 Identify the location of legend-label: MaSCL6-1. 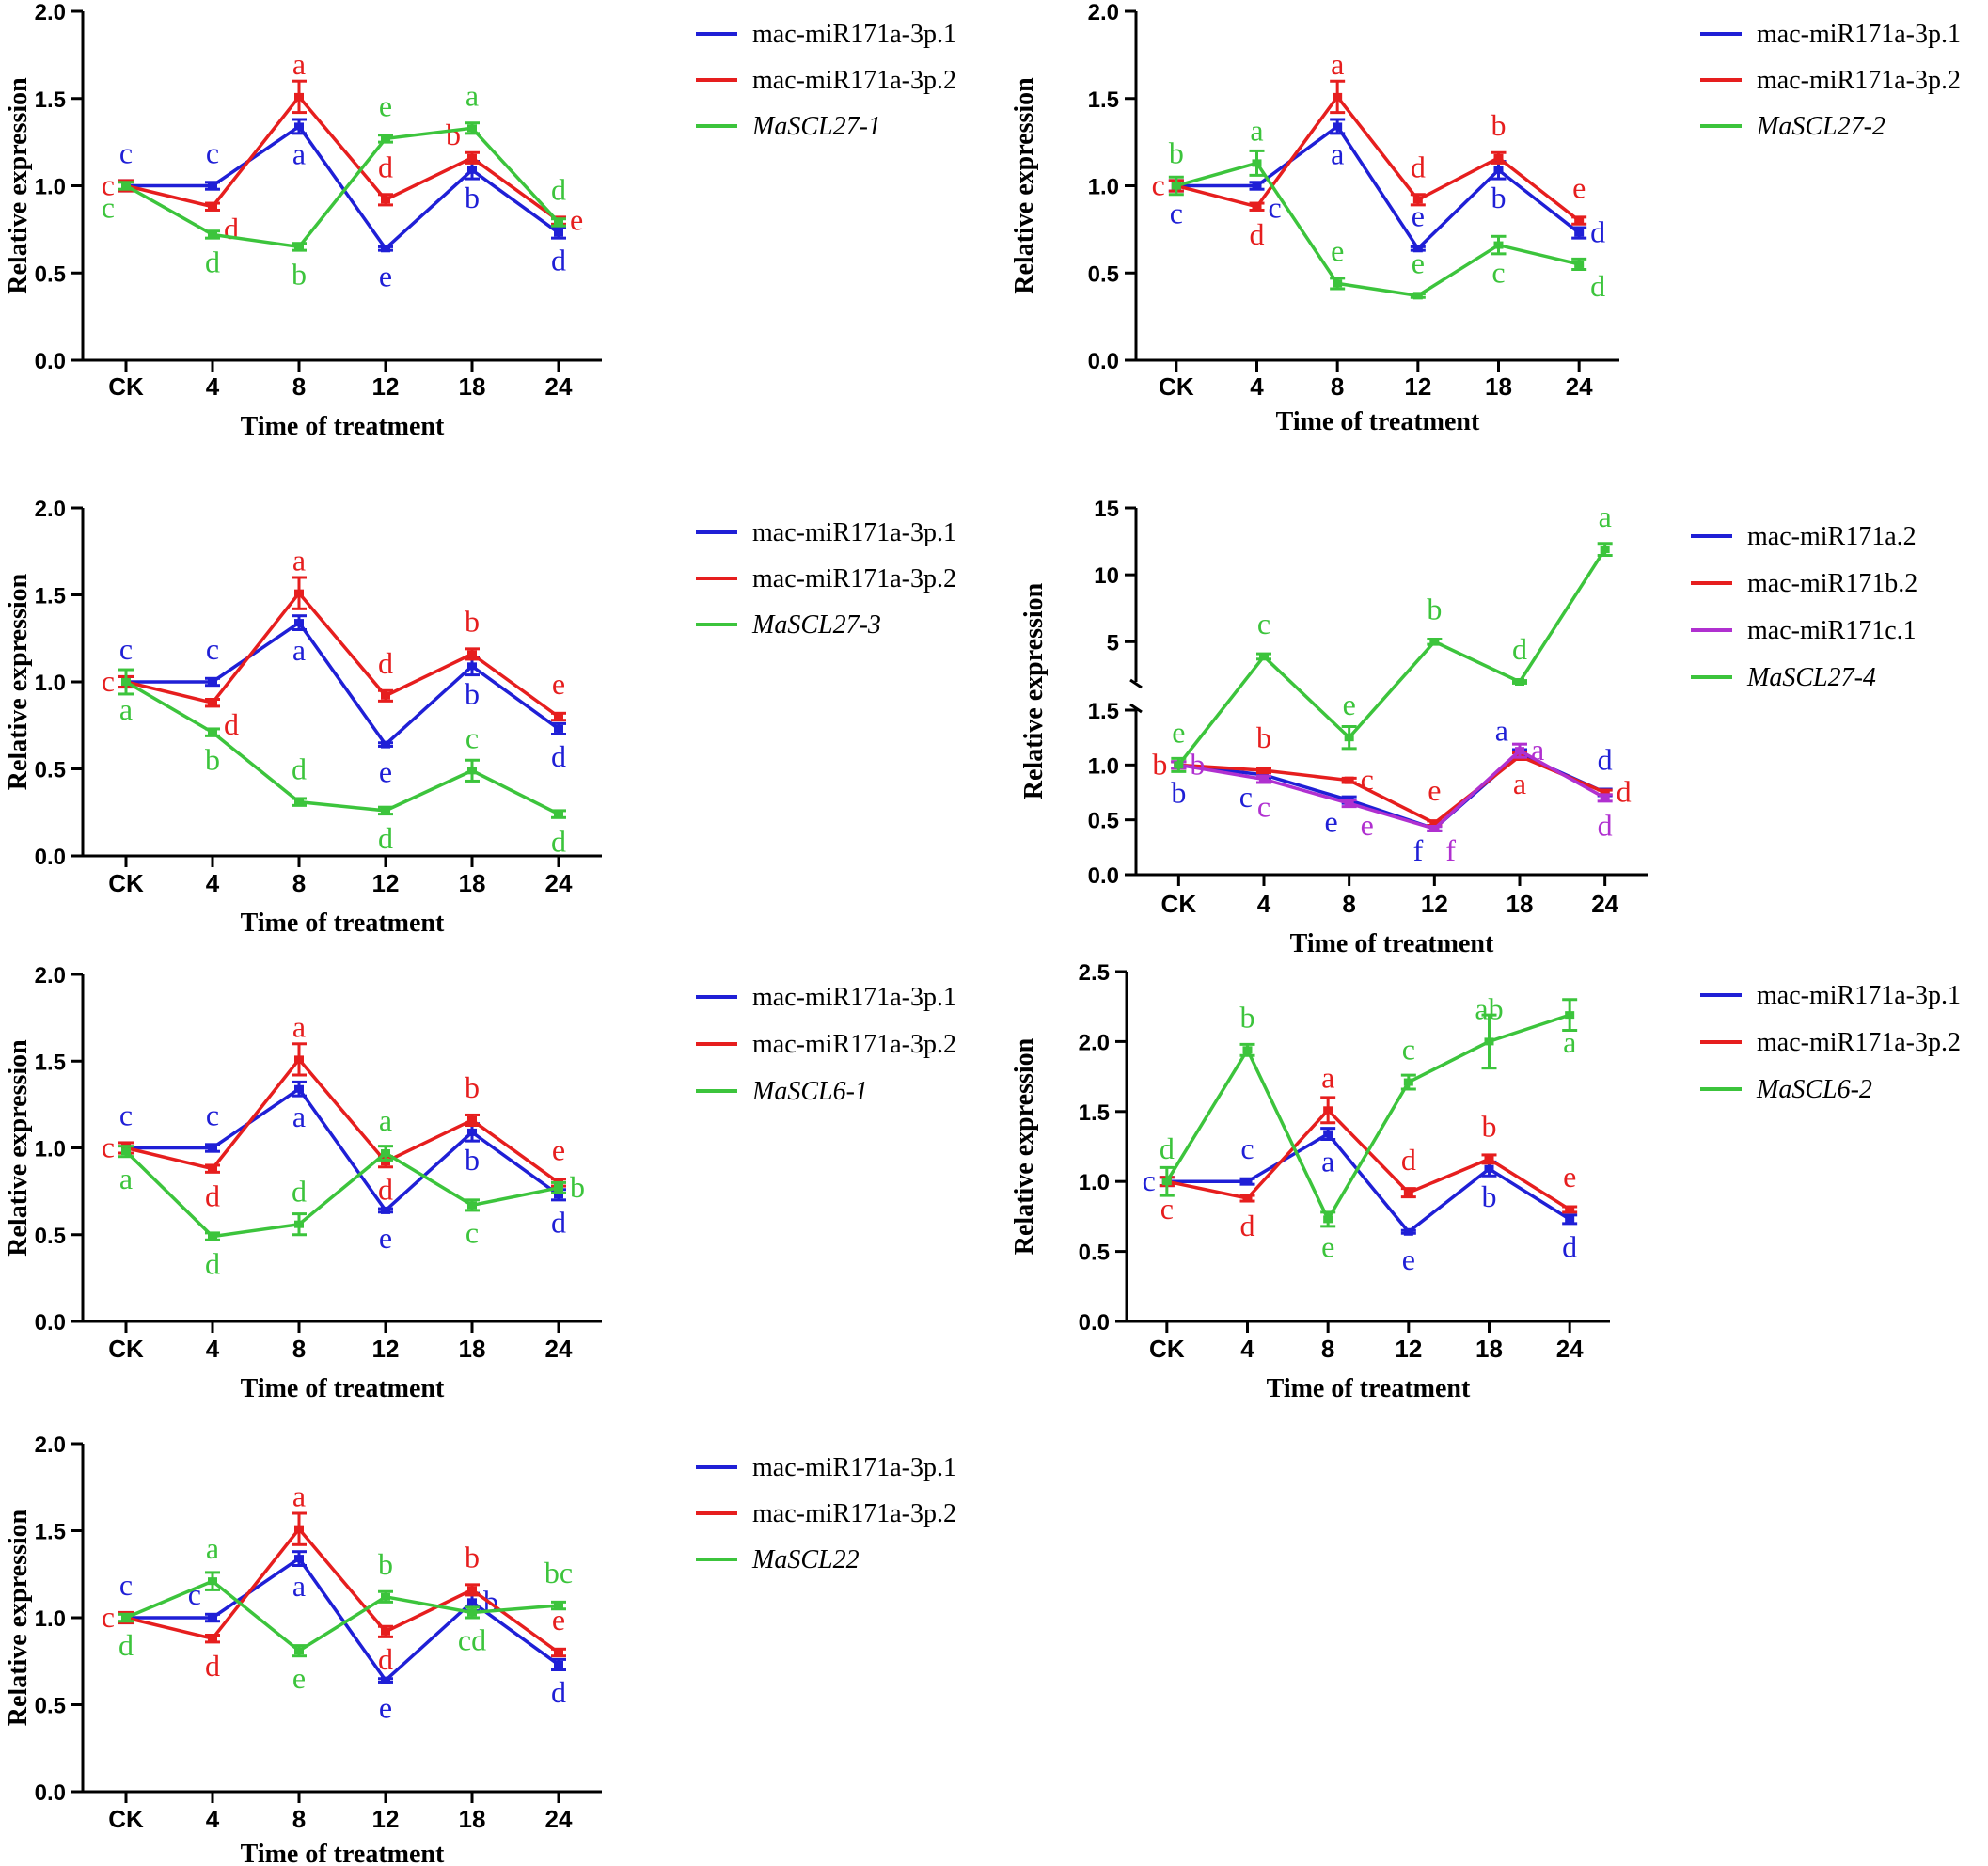
(809, 1091).